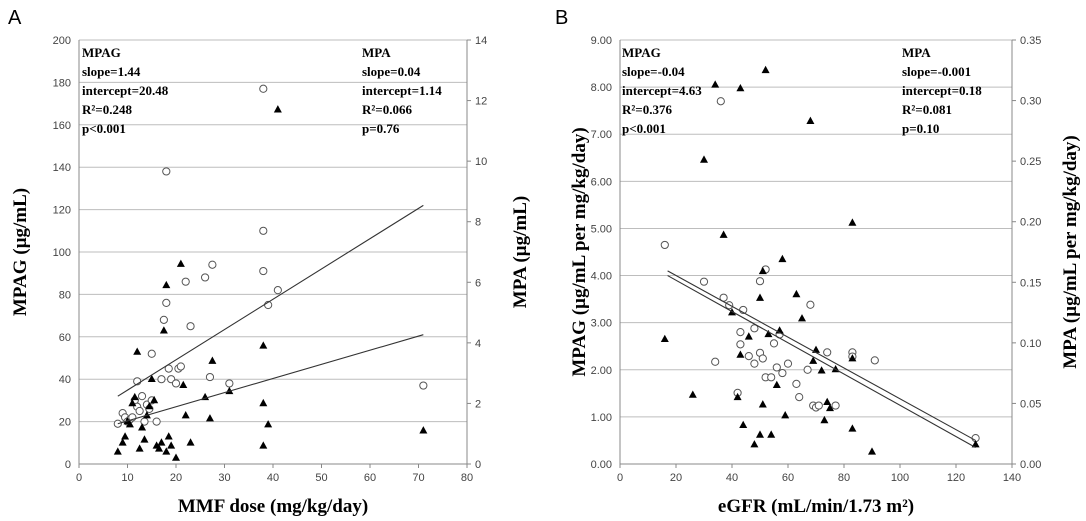 This screenshot has height=521, width=1086. Describe the element at coordinates (601, 135) in the screenshot. I see `y-tick-label: 7.00` at that location.